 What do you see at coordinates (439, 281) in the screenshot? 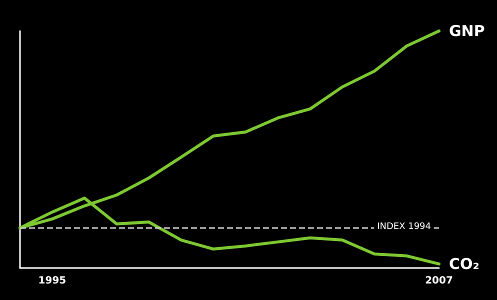
I see `x-tick-label: 2007` at bounding box center [439, 281].